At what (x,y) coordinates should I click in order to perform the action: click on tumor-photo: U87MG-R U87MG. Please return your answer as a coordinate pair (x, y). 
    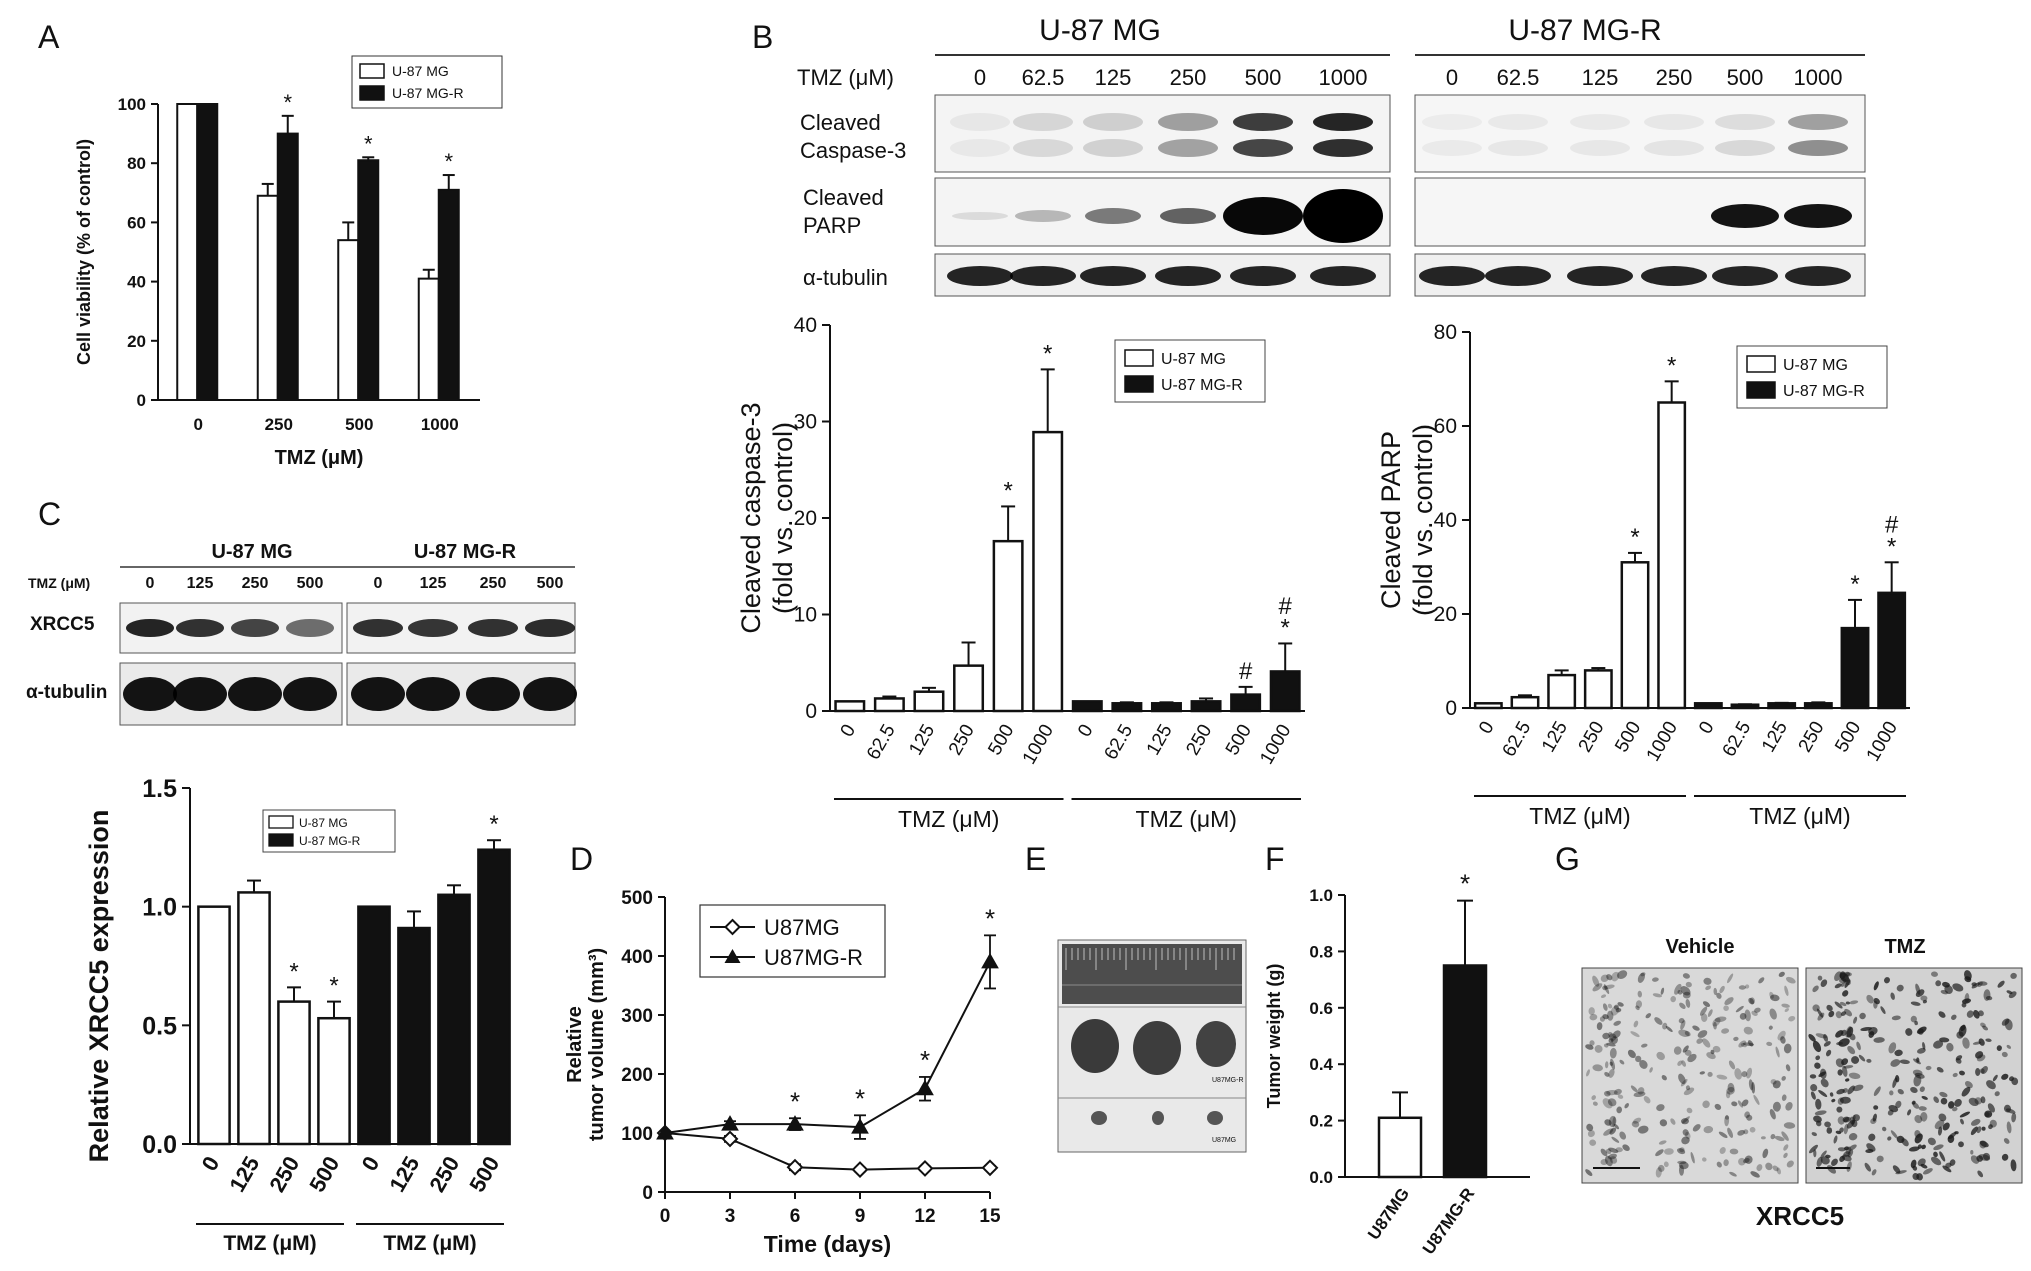
    Looking at the image, I should click on (1152, 1046).